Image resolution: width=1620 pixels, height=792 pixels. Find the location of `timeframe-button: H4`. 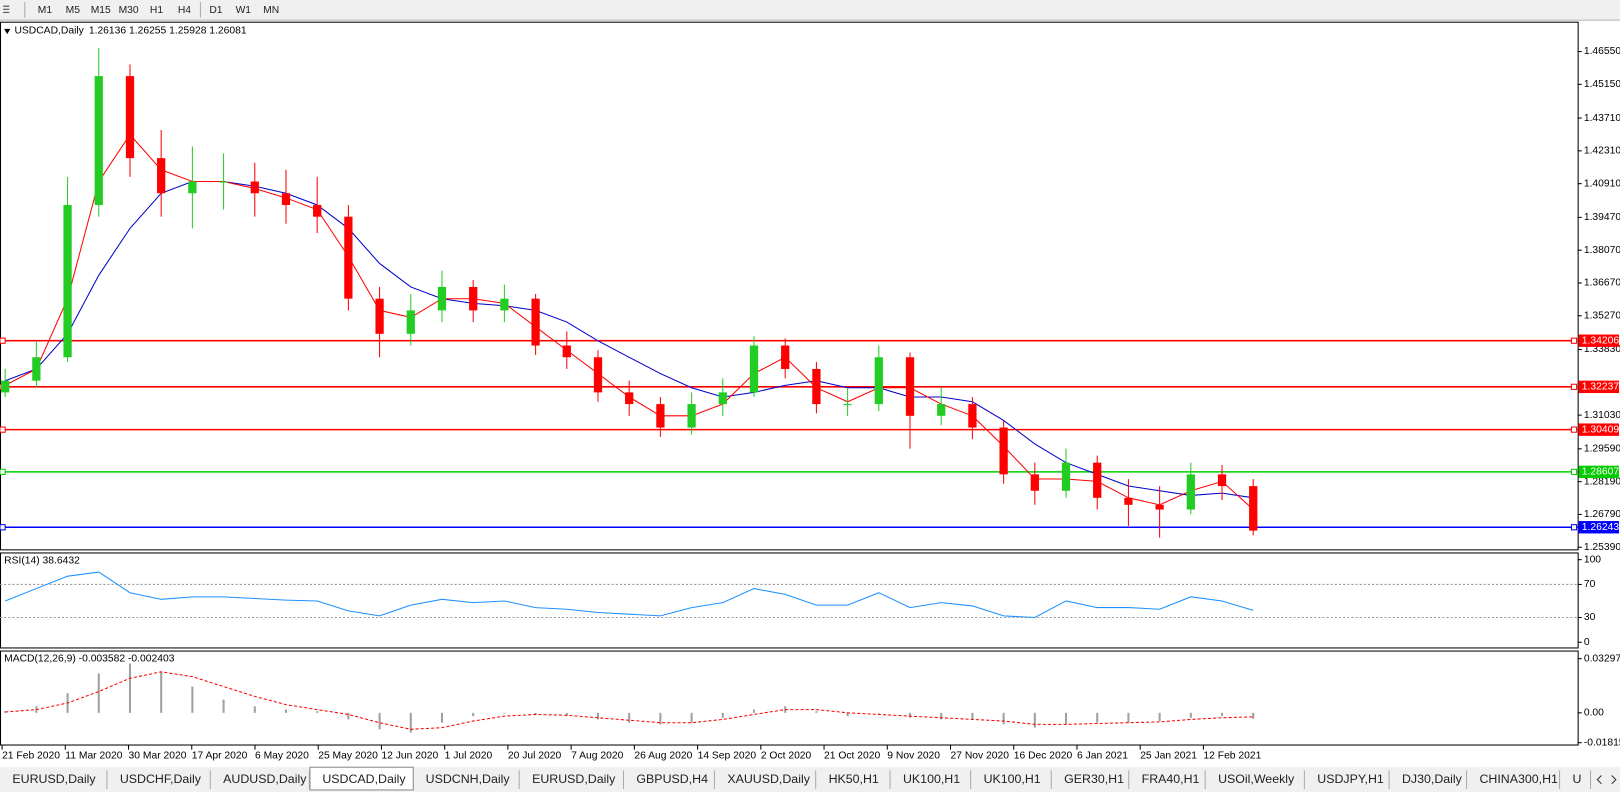

timeframe-button: H4 is located at coordinates (184, 10).